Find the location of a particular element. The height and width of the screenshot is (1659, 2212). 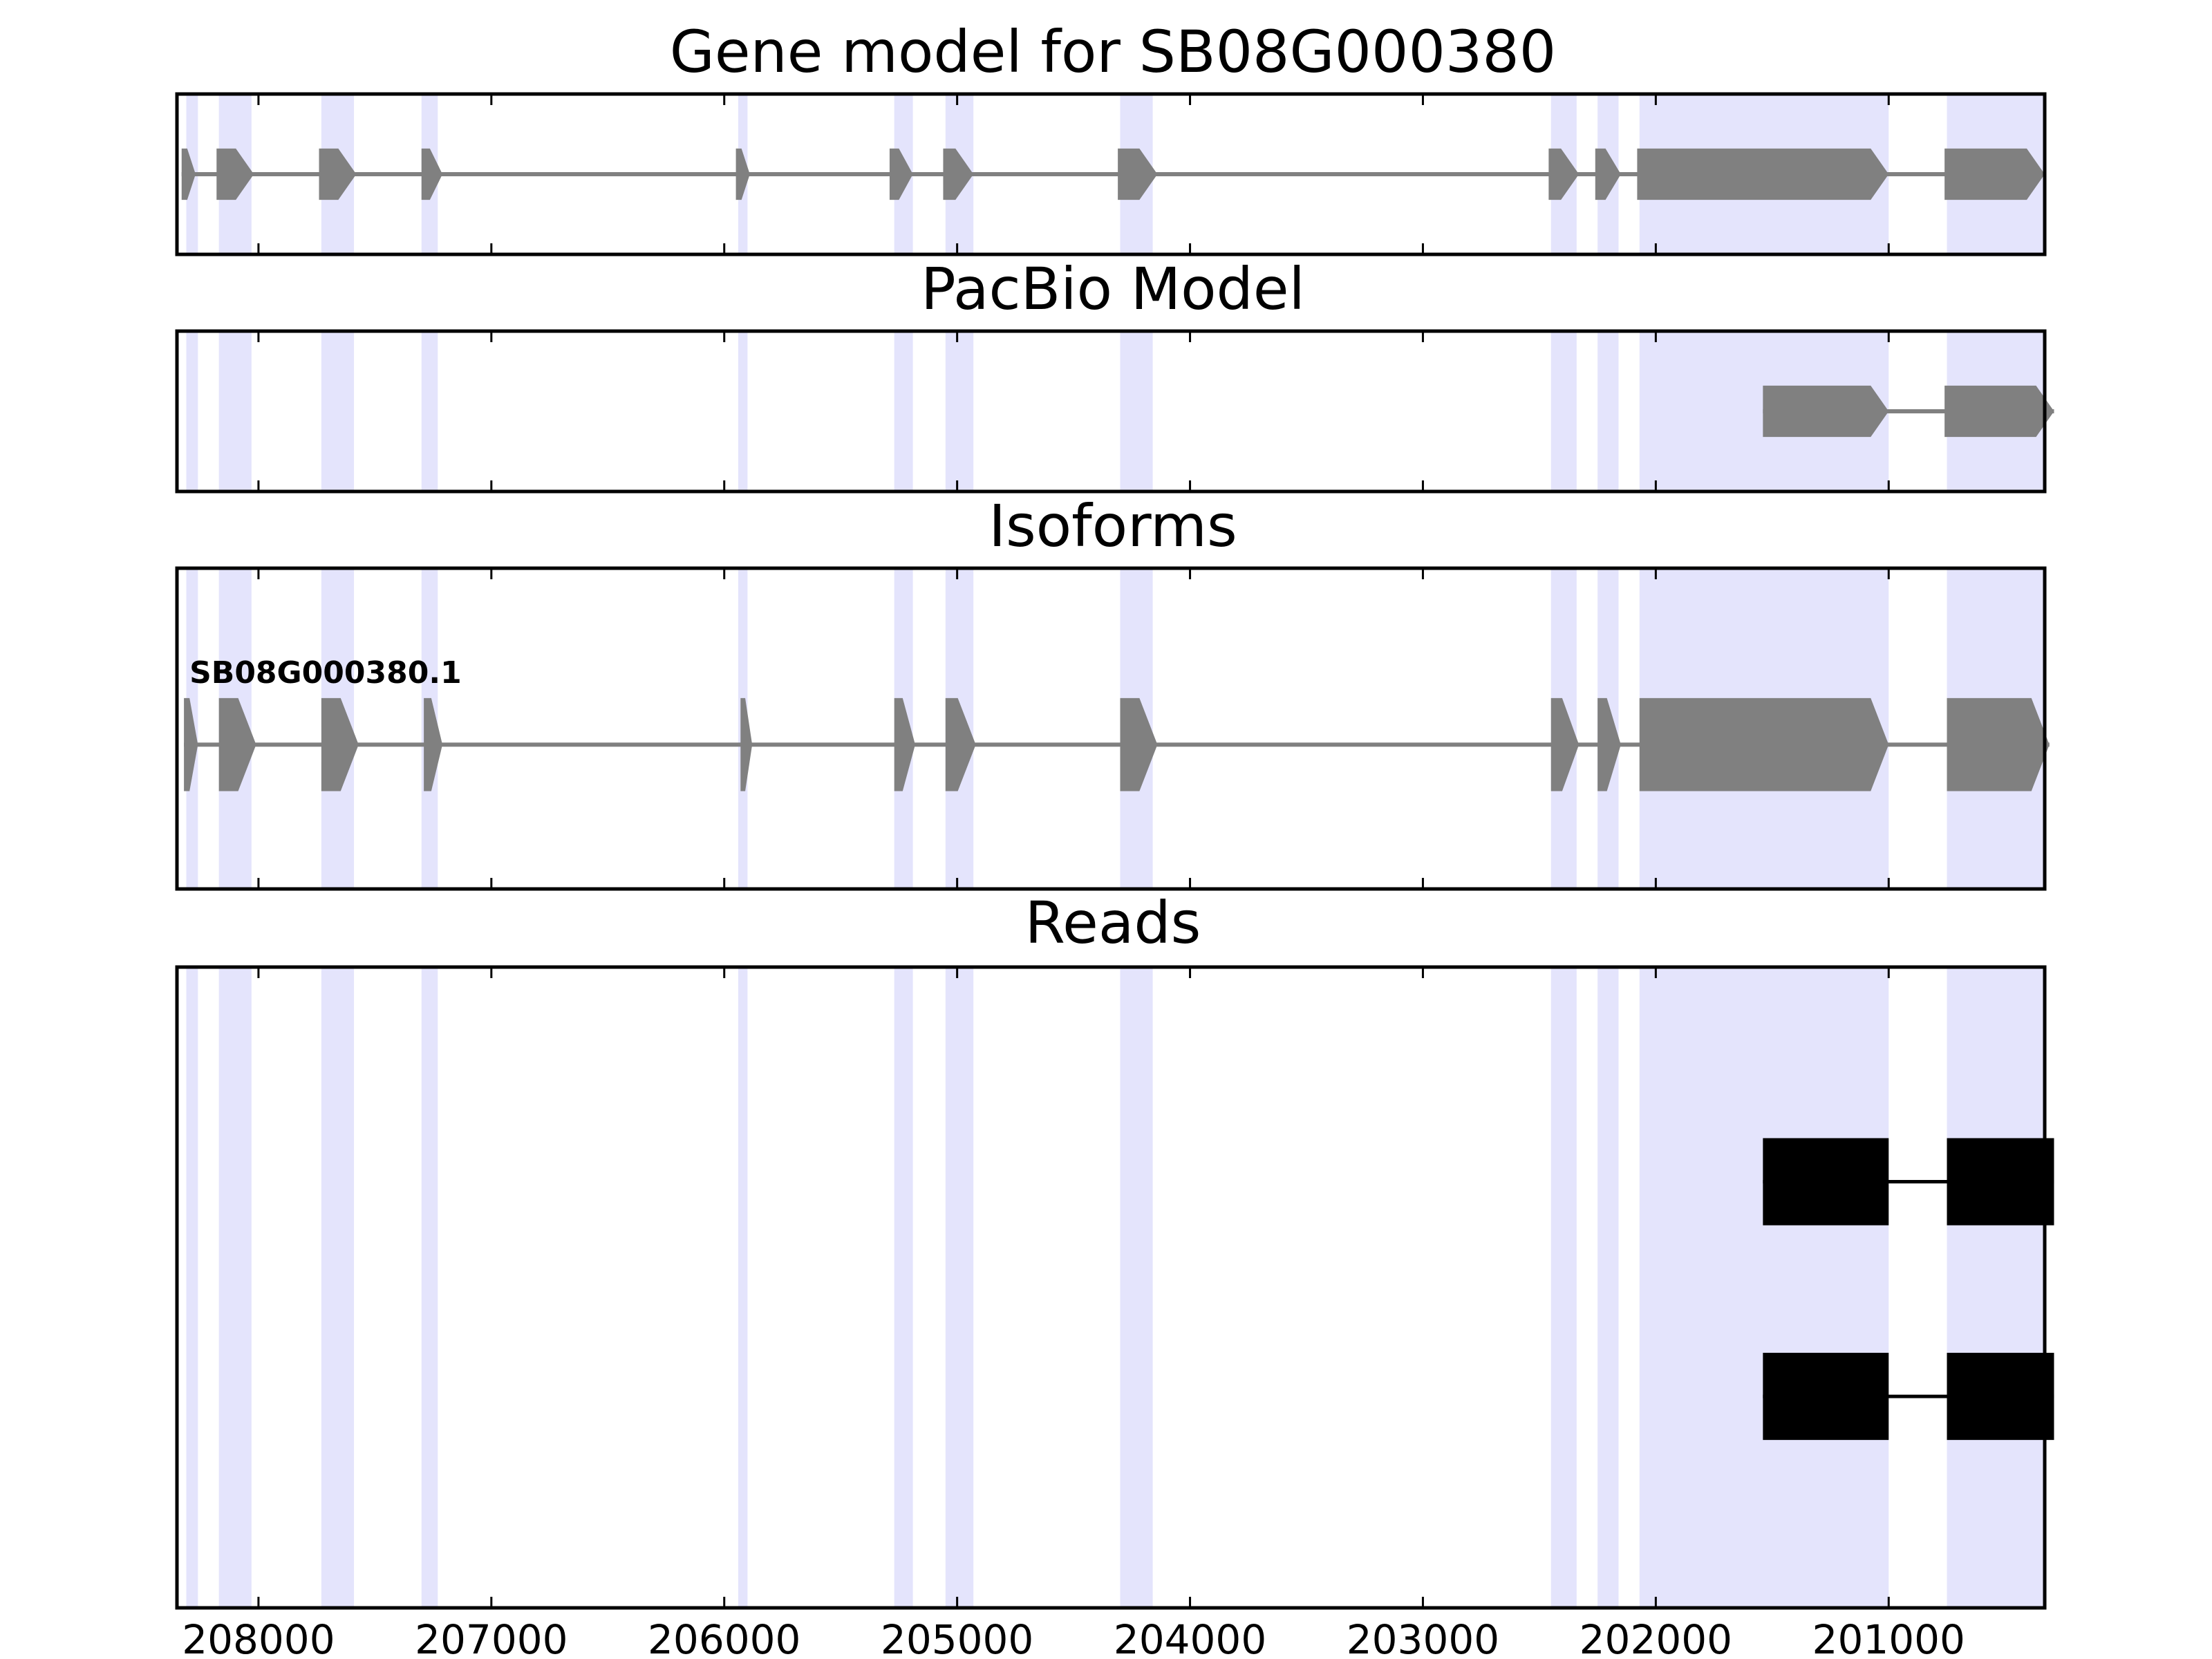

x-tick-label: 201000 is located at coordinates (1888, 1638).